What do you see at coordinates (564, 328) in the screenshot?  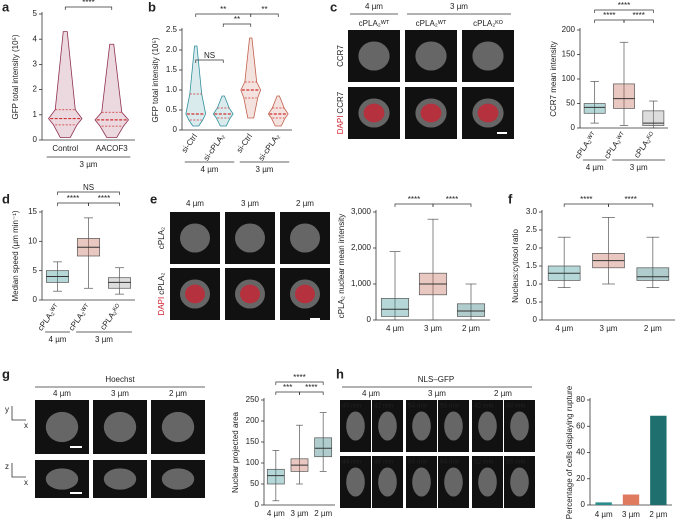 I see `x-tick-label: 4 µm` at bounding box center [564, 328].